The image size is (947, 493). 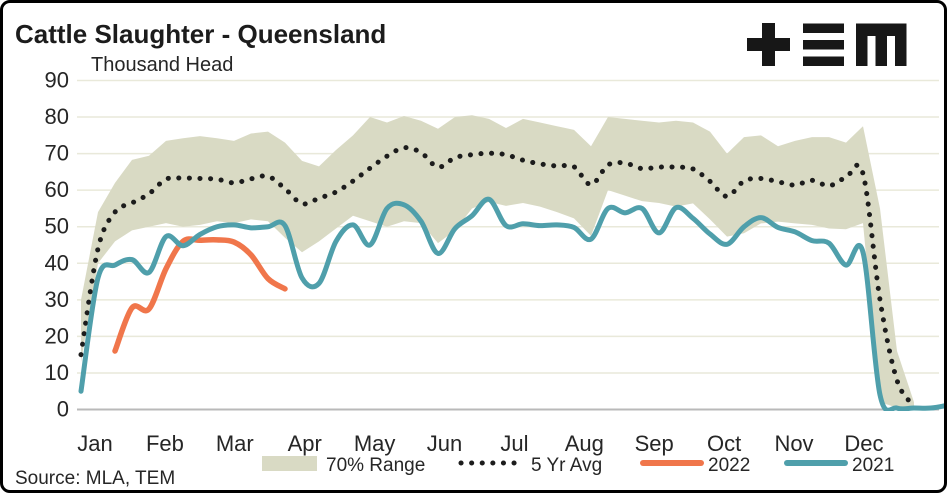 What do you see at coordinates (375, 443) in the screenshot?
I see `month-label-may: May` at bounding box center [375, 443].